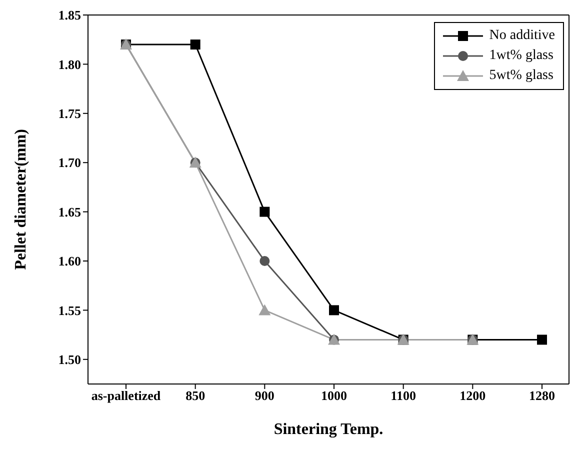 The width and height of the screenshot is (578, 450). I want to click on y-axis-title: Pellet diameter(mm), so click(21, 199).